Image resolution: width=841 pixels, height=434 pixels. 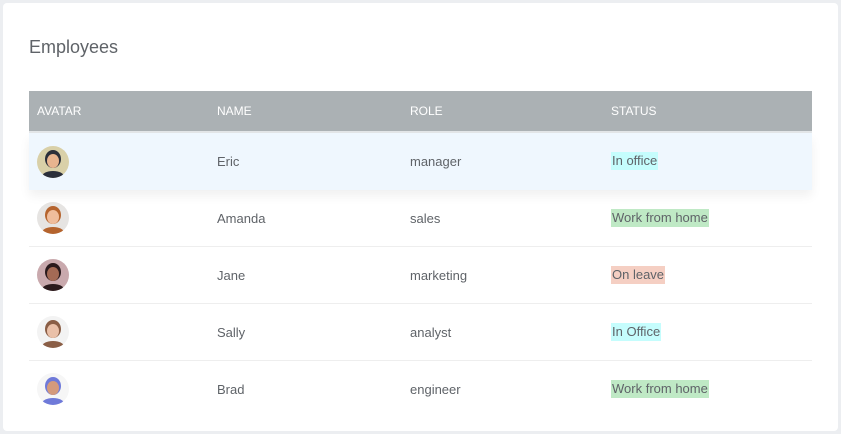 I want to click on employee-role: analyst, so click(x=431, y=332).